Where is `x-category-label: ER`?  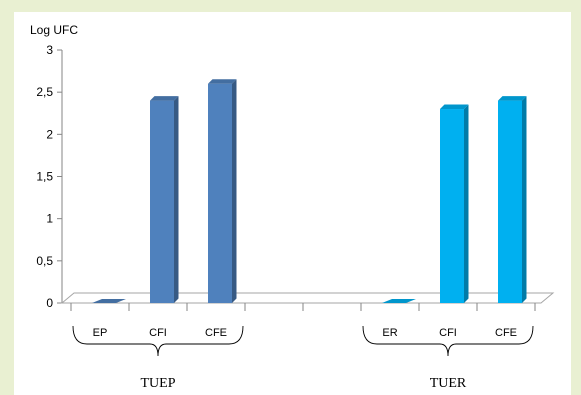 x-category-label: ER is located at coordinates (389, 333).